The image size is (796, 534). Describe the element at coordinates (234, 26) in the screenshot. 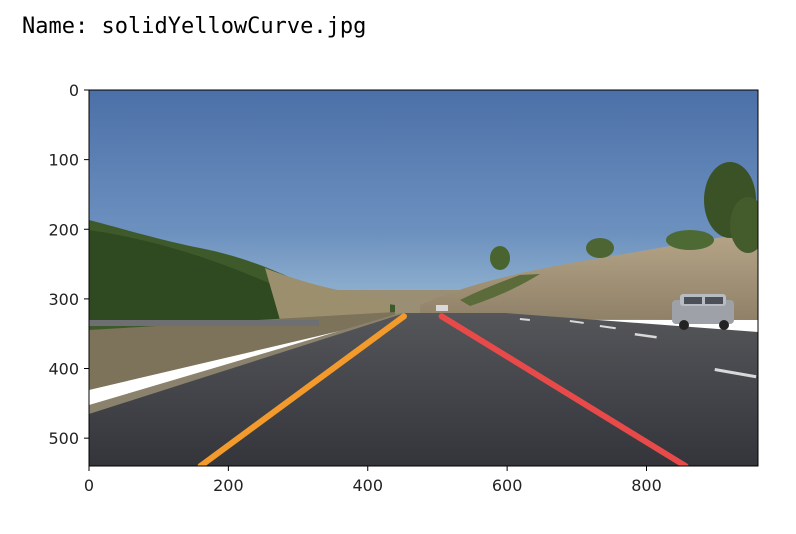

I see `filename-text: solidYellowCurve.jpg` at that location.